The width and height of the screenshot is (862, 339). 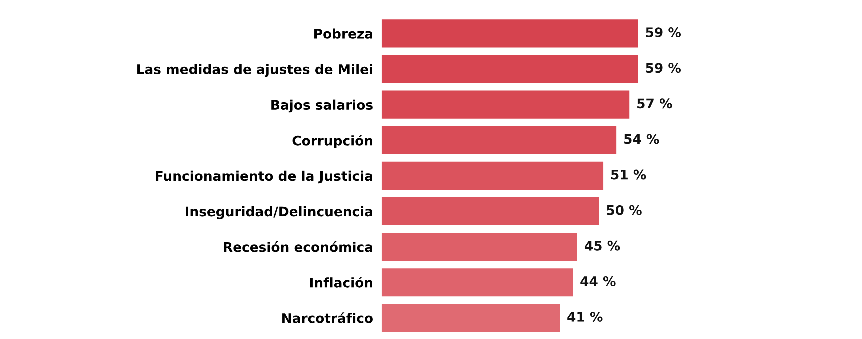 I want to click on y-tick-label: Corrupción, so click(x=332, y=141).